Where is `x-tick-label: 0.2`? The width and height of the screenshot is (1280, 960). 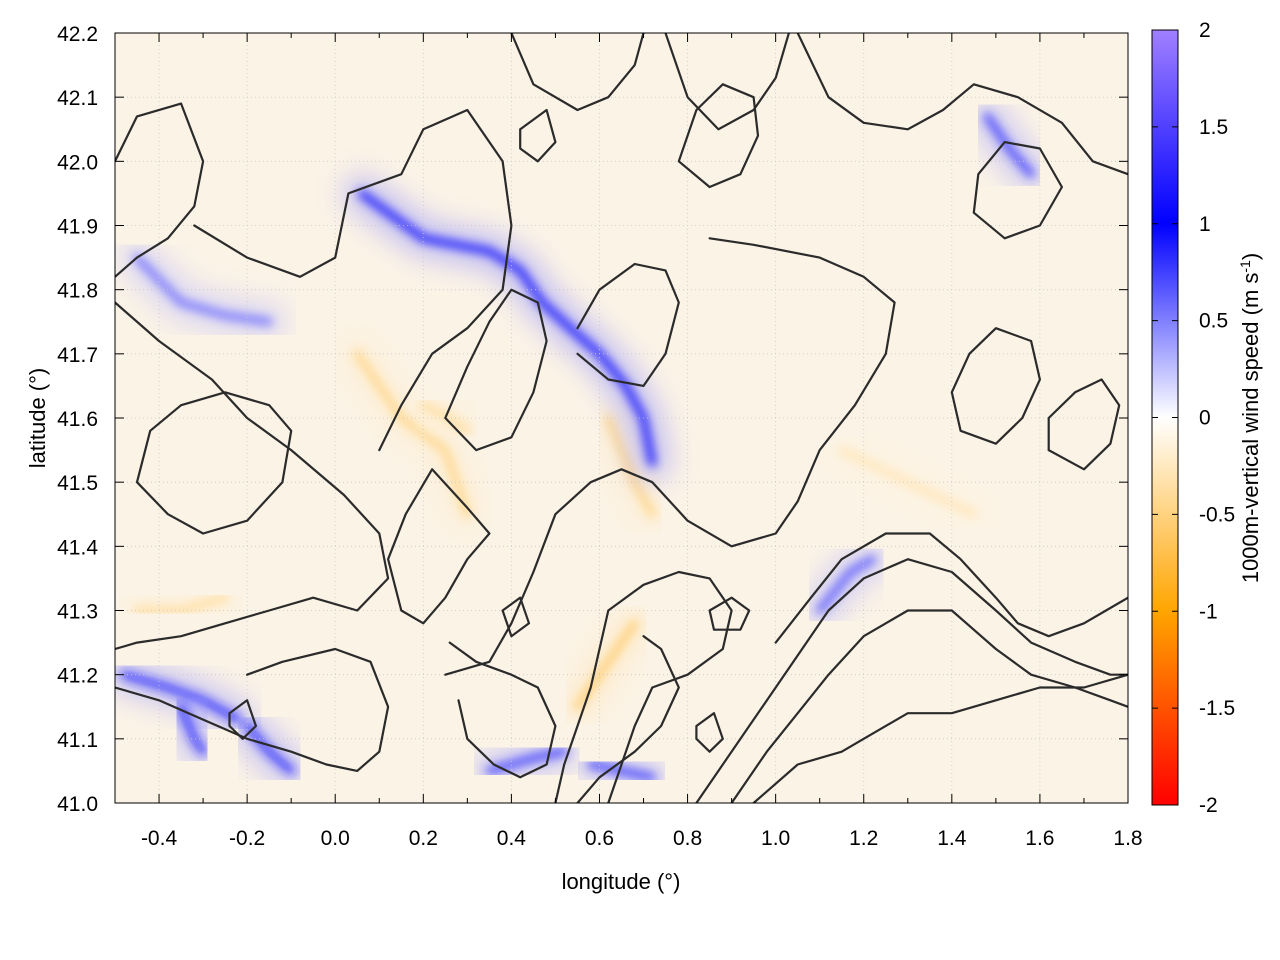 x-tick-label: 0.2 is located at coordinates (423, 838).